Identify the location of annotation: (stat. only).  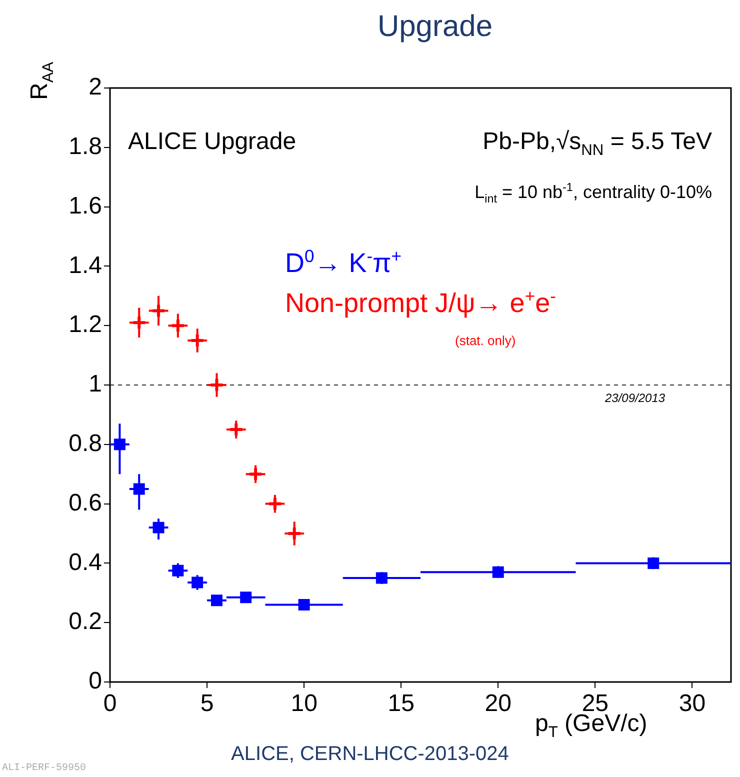
(485, 340).